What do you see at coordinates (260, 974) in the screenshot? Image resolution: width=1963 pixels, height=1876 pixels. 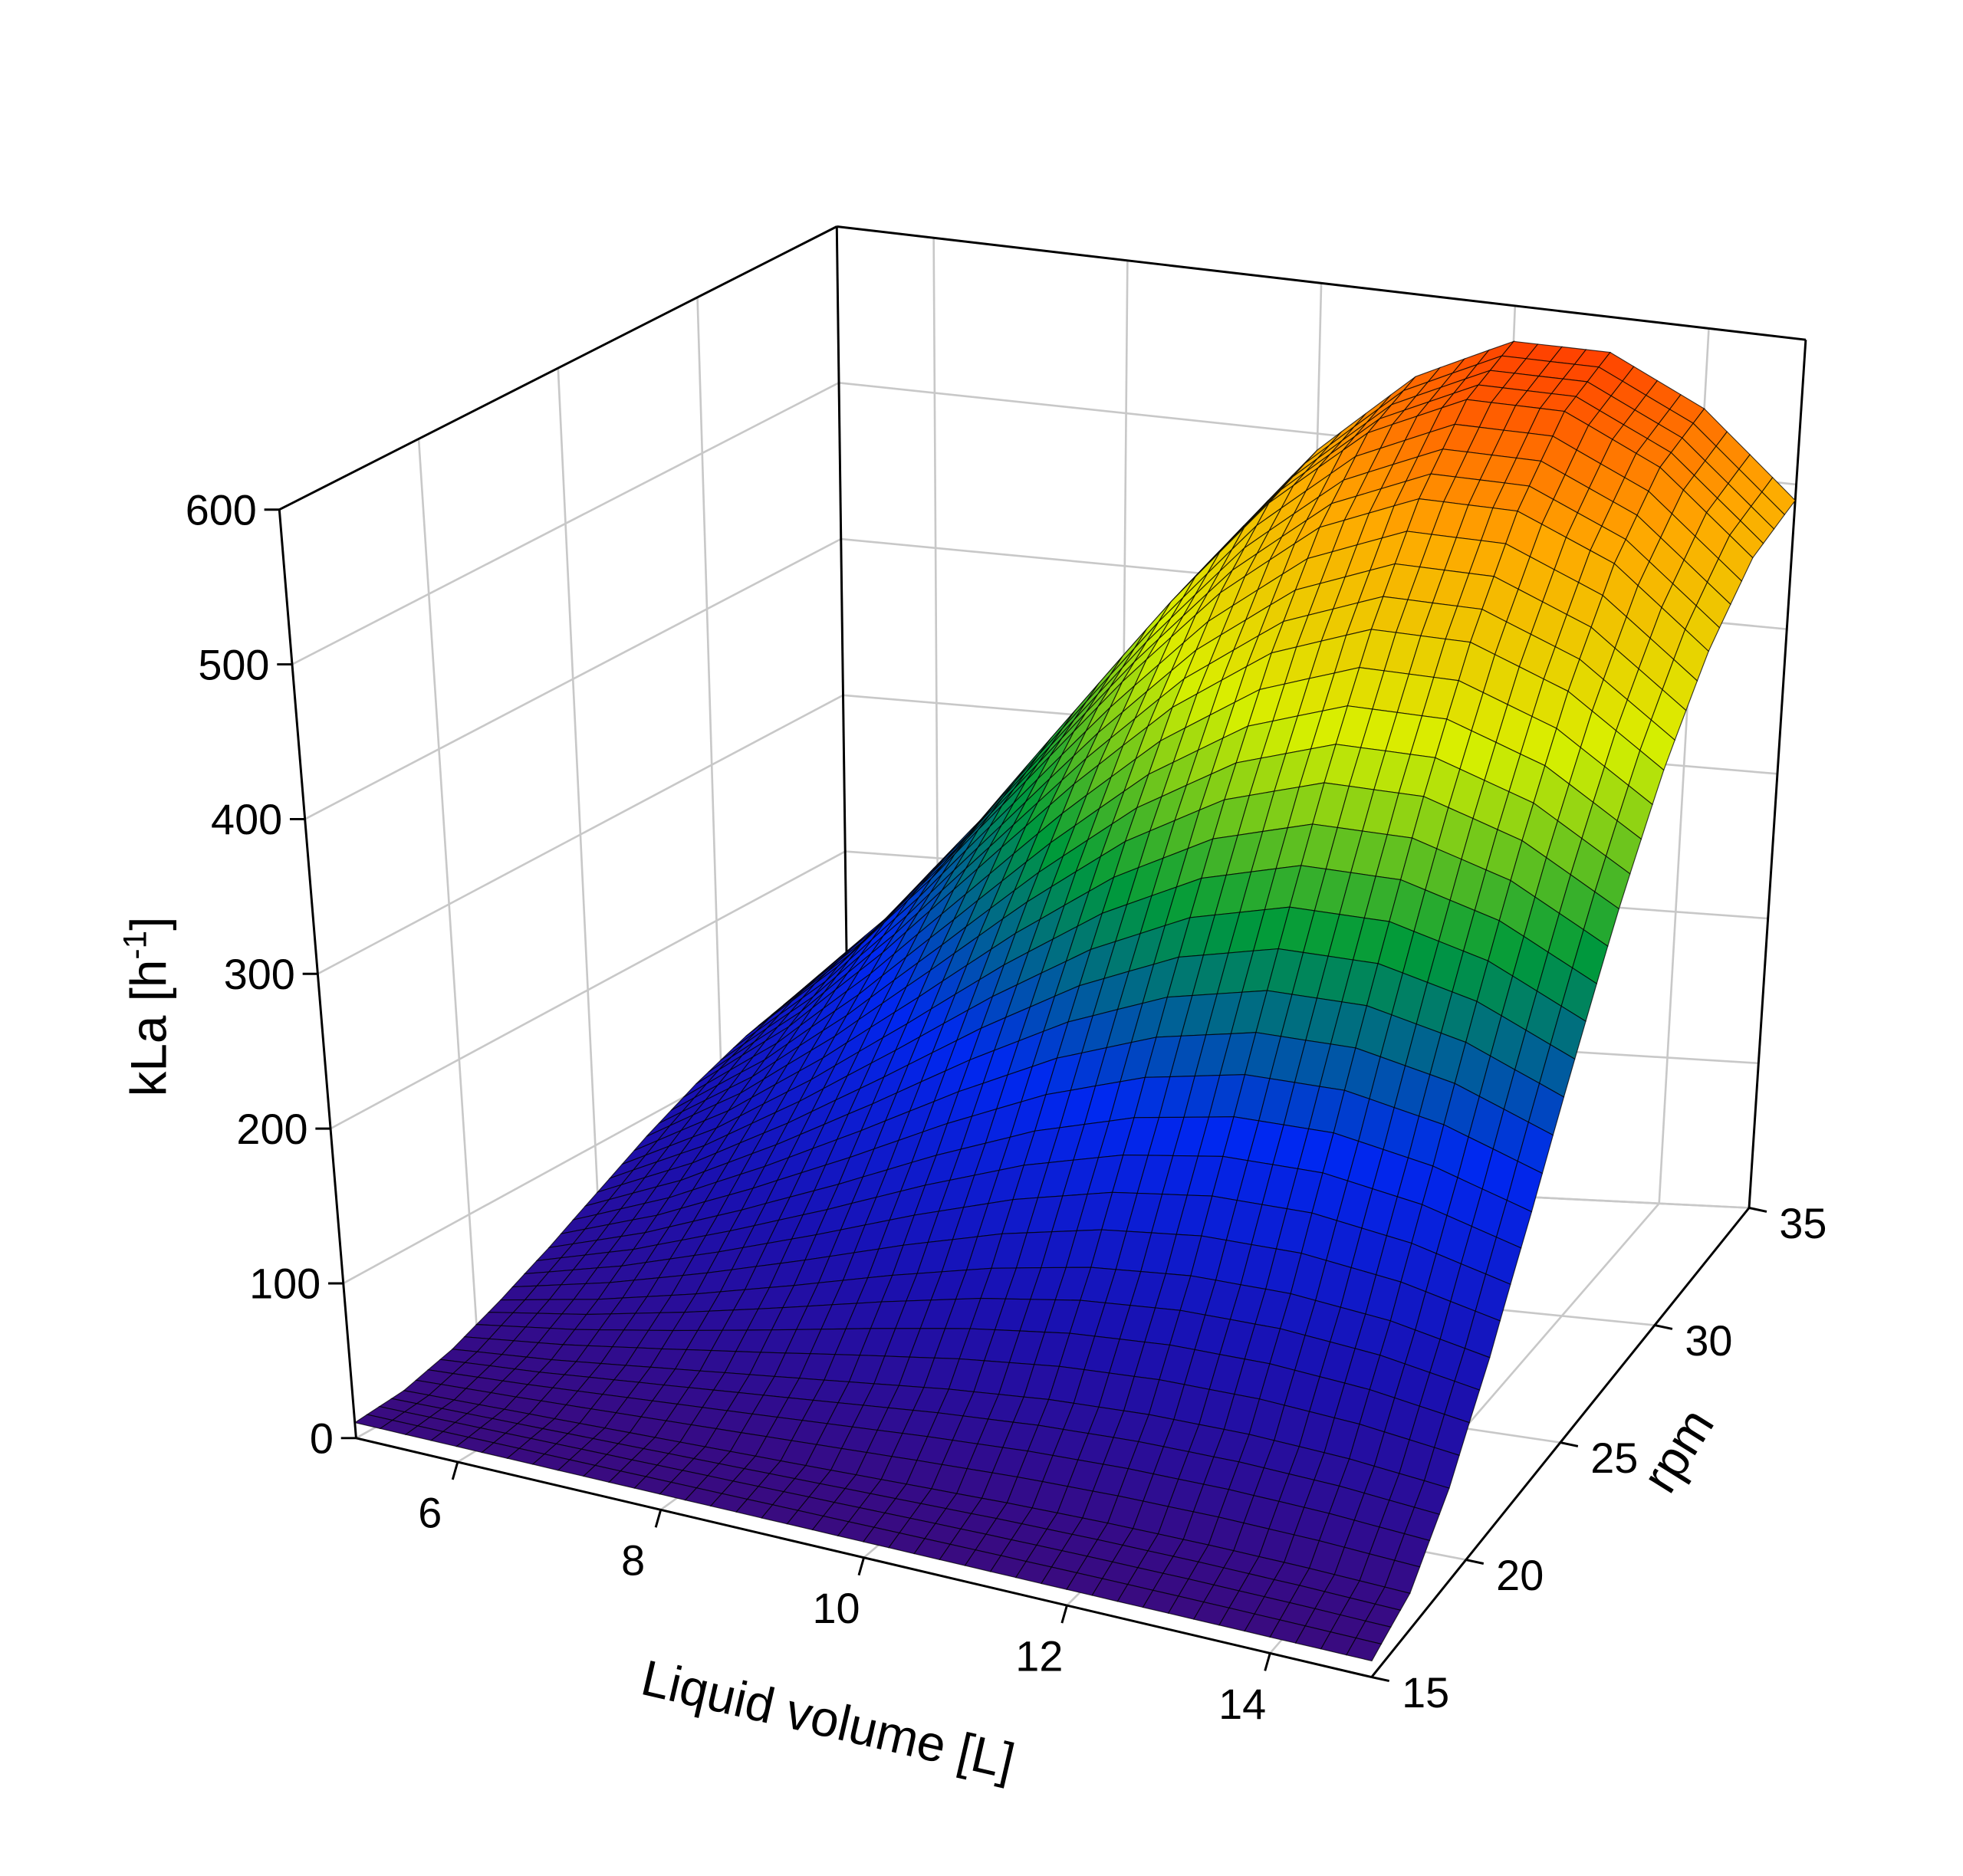 I see `z-tick-label: 300` at bounding box center [260, 974].